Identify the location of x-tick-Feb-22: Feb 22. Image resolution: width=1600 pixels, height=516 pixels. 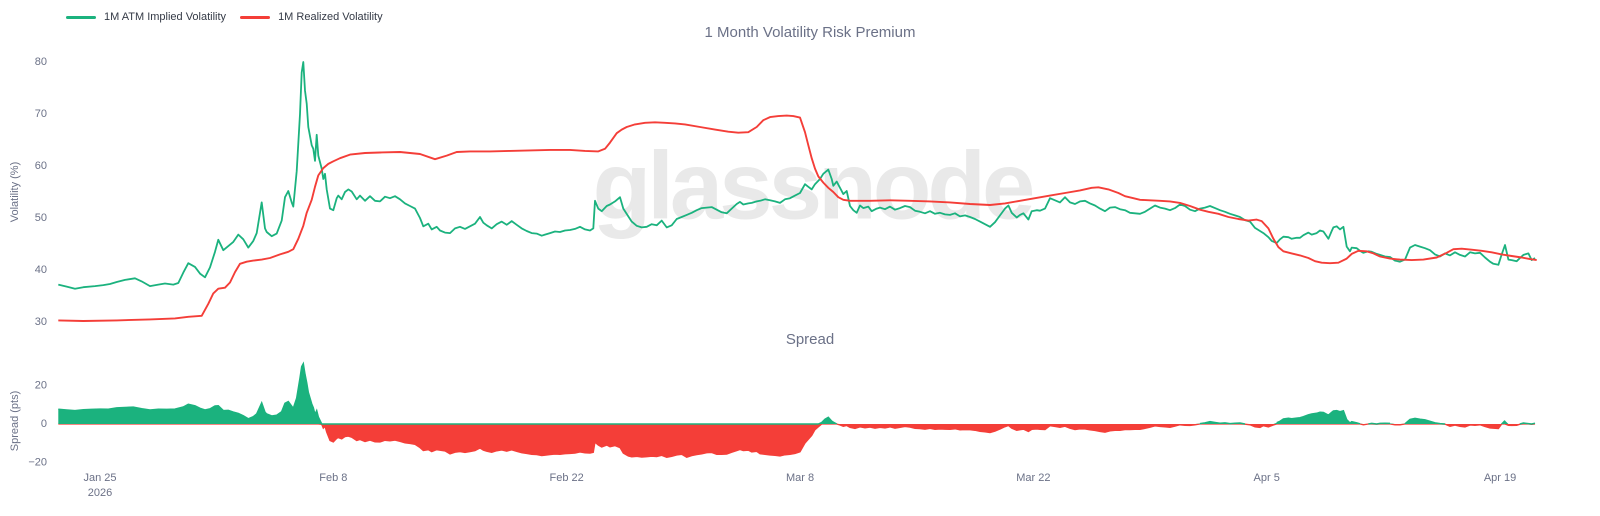
(567, 478).